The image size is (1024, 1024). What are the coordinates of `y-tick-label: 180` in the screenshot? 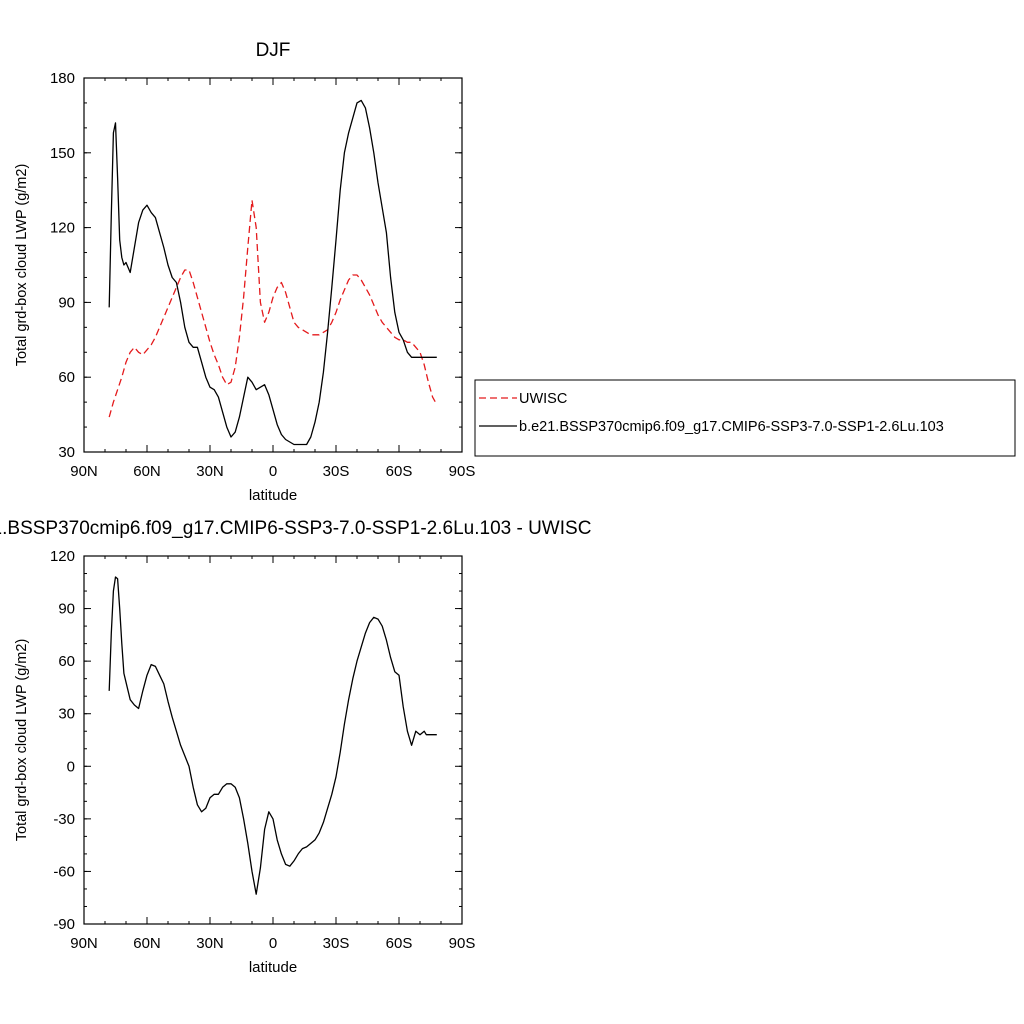 It's located at (62, 78).